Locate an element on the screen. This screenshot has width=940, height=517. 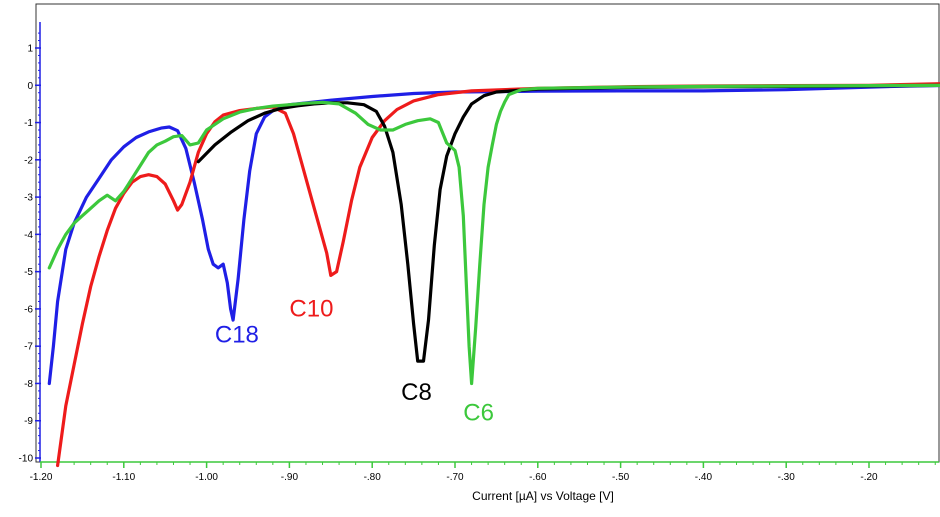
y-tick-label: -5 is located at coordinates (28, 272).